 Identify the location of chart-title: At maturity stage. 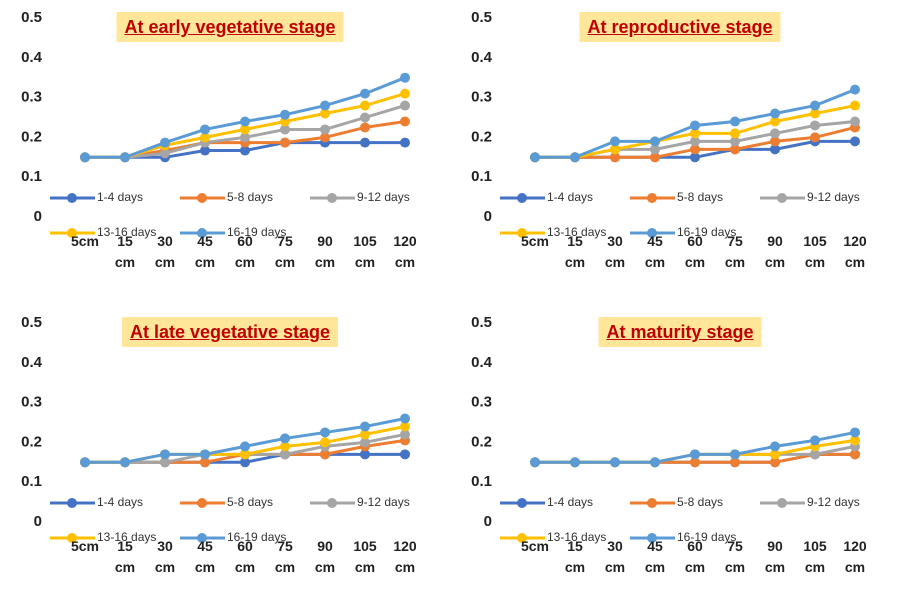
(680, 332).